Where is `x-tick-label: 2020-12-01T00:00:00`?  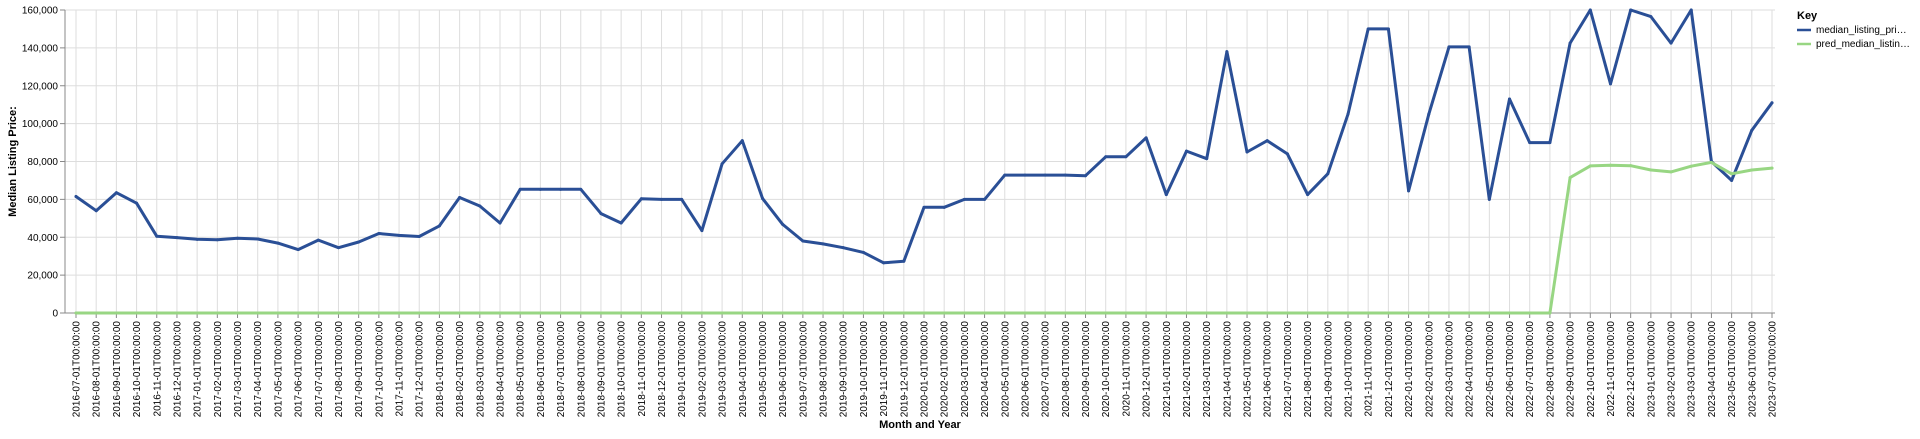
x-tick-label: 2020-12-01T00:00:00 is located at coordinates (1147, 369).